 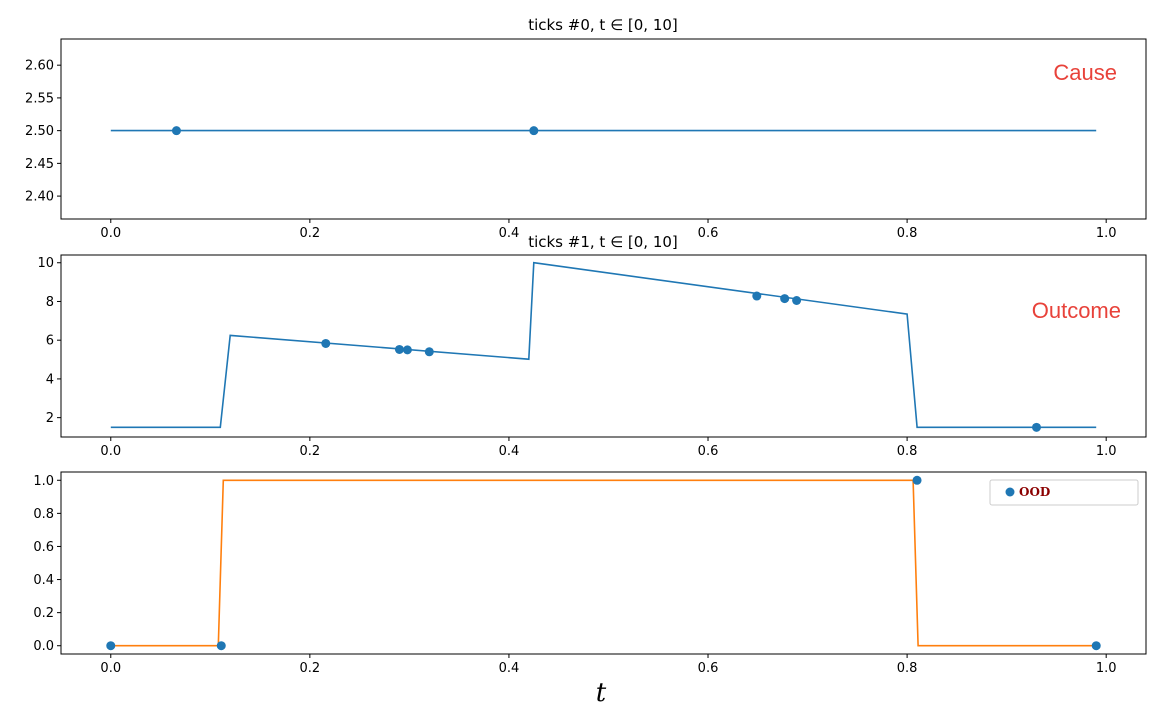 What do you see at coordinates (43, 547) in the screenshot?
I see `y-tick-label: 0.6` at bounding box center [43, 547].